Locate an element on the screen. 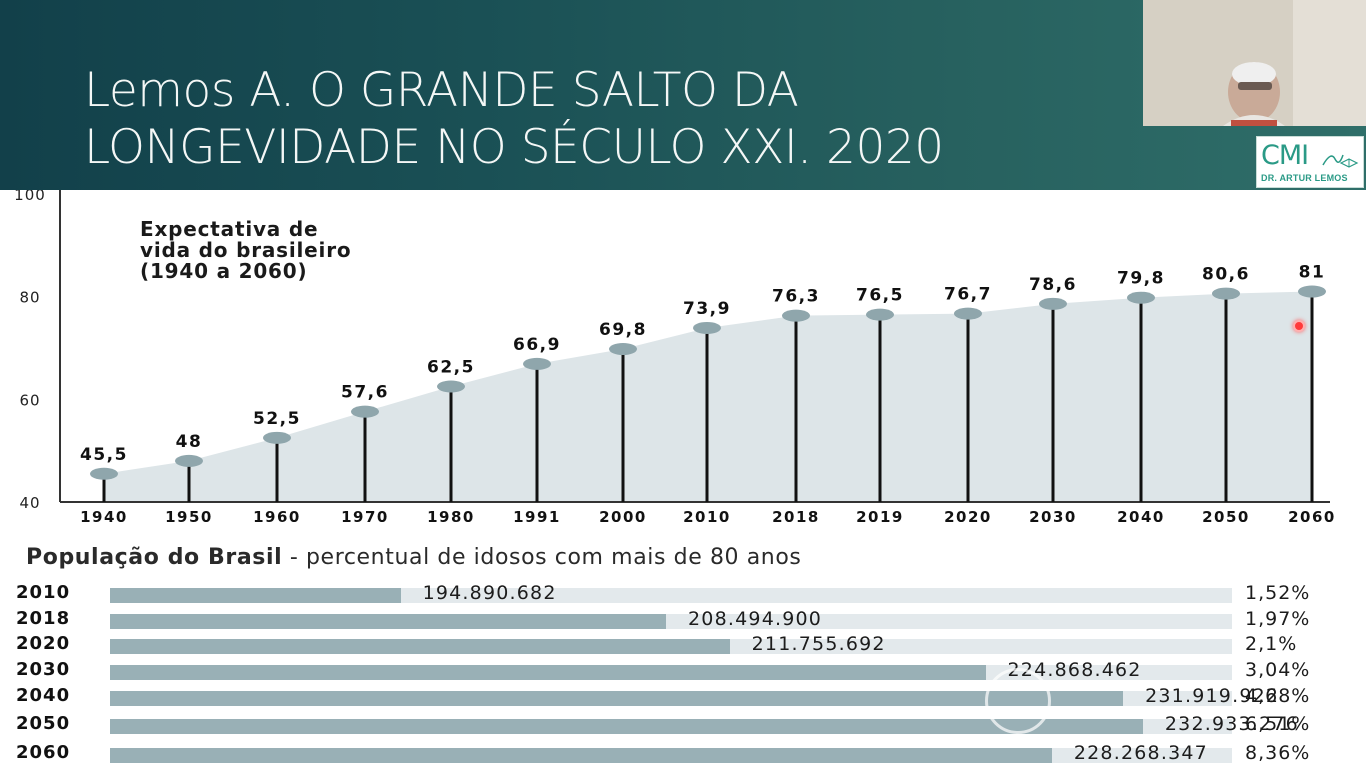 This screenshot has width=1366, height=768. data-label: 69,8 is located at coordinates (623, 330).